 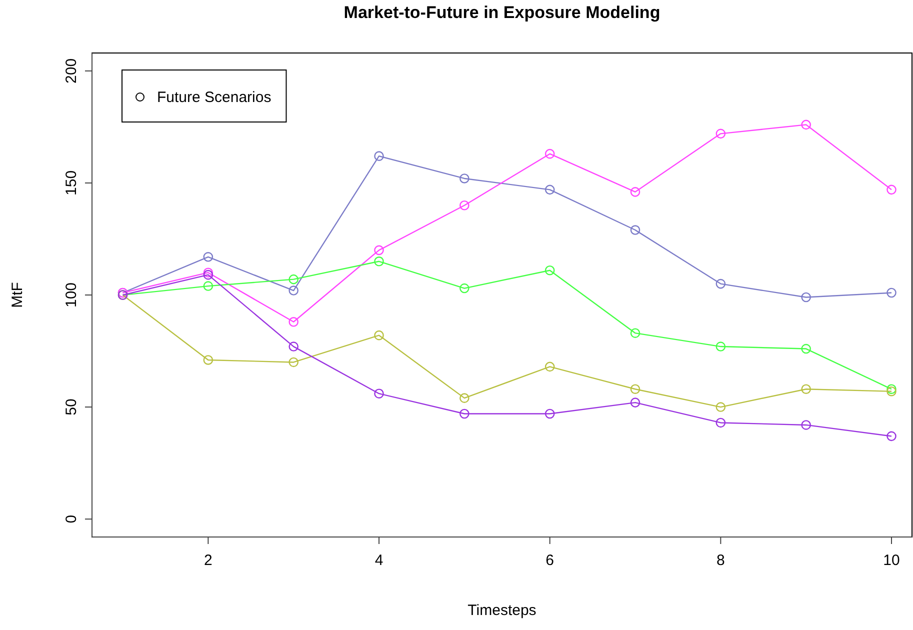 What do you see at coordinates (720, 560) in the screenshot?
I see `x-tick-label: 8` at bounding box center [720, 560].